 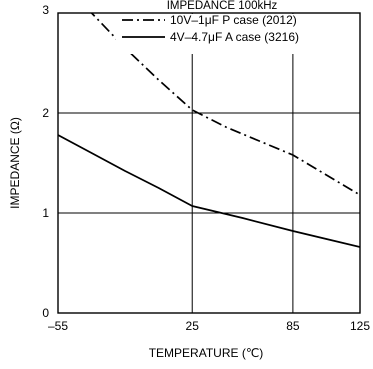 What do you see at coordinates (209, 326) in the screenshot?
I see `x-tick-labels: –55 25 85 125` at bounding box center [209, 326].